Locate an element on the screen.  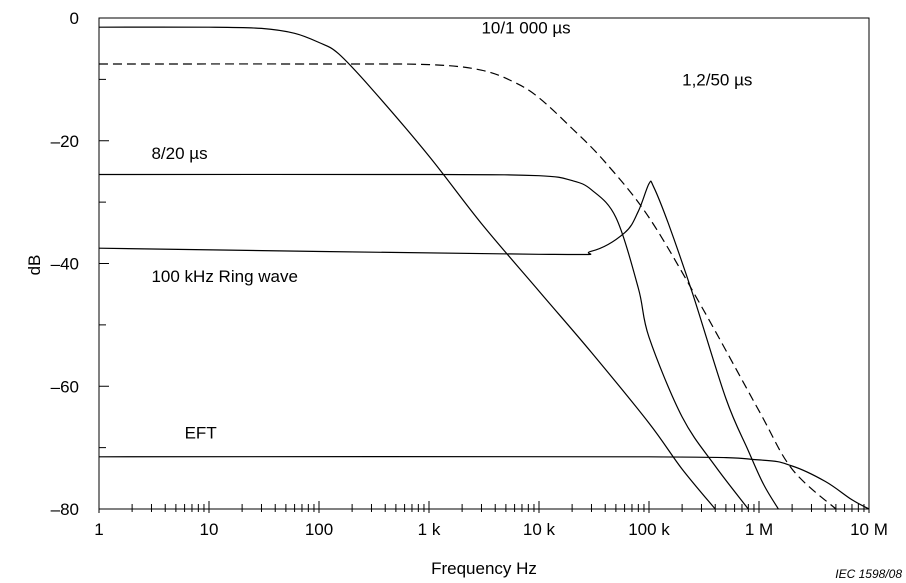
x-tick-label: 10 M is located at coordinates (869, 529).